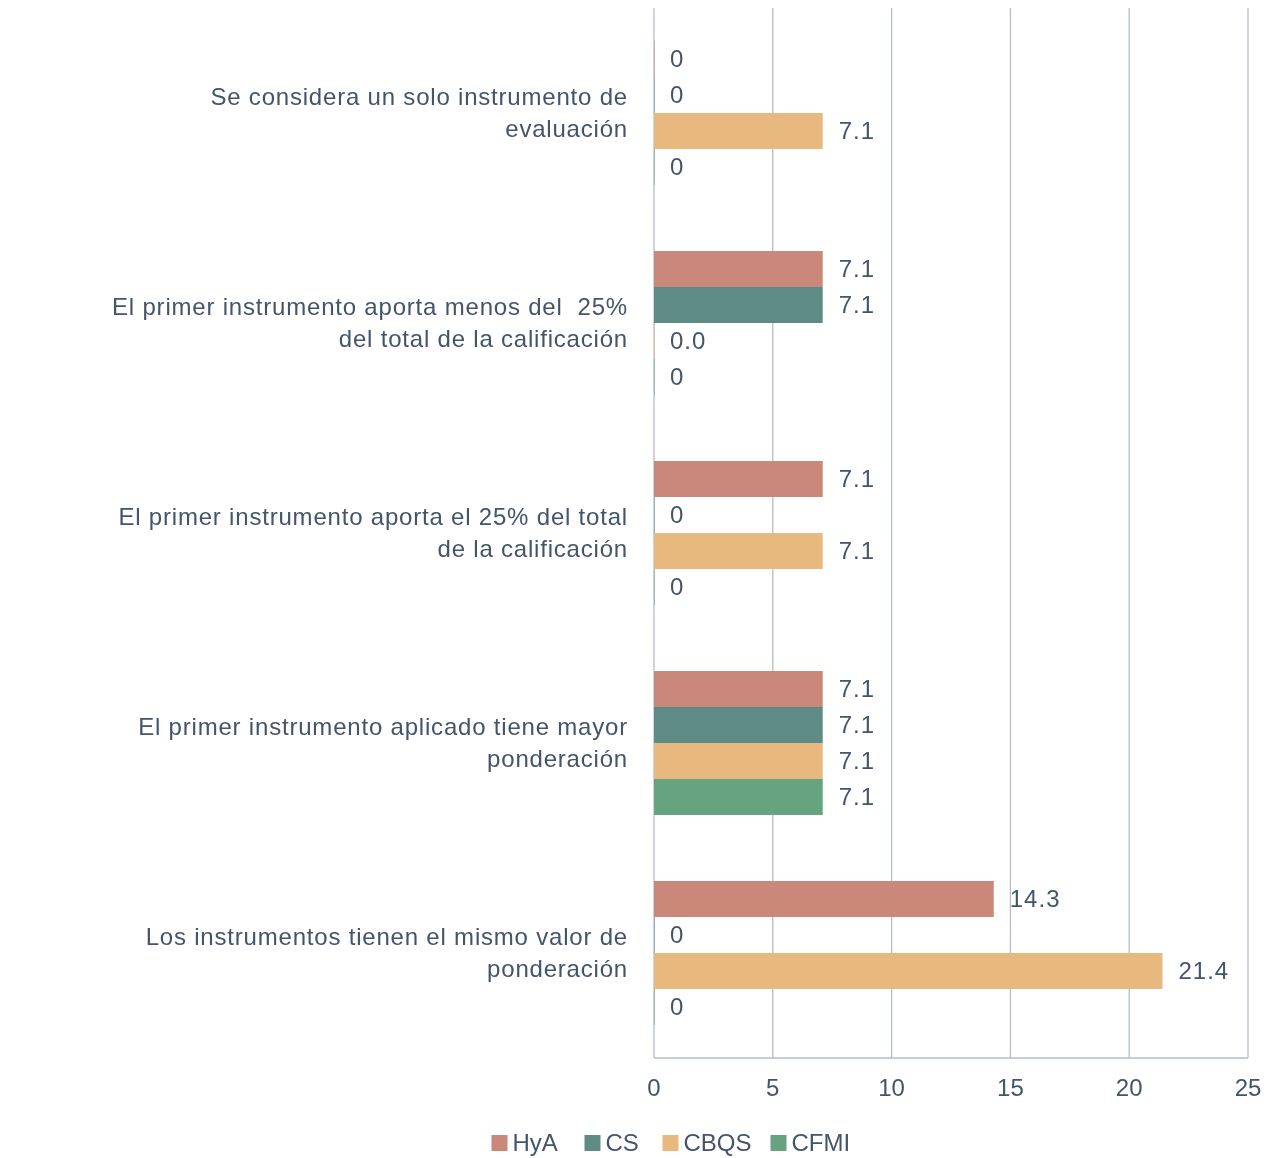 The height and width of the screenshot is (1158, 1274). What do you see at coordinates (386, 953) in the screenshot?
I see `y-tick-label: Los instrumentos tienen el mismo valor de ponderación` at bounding box center [386, 953].